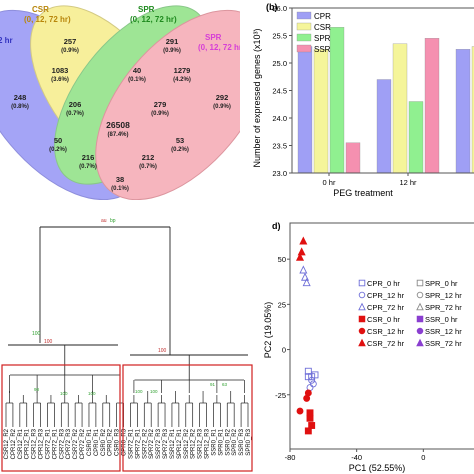 The image size is (474, 474). What do you see at coordinates (208, 443) in the screenshot?
I see `dendro-leaf-label: SPR12_R3` at bounding box center [208, 443].